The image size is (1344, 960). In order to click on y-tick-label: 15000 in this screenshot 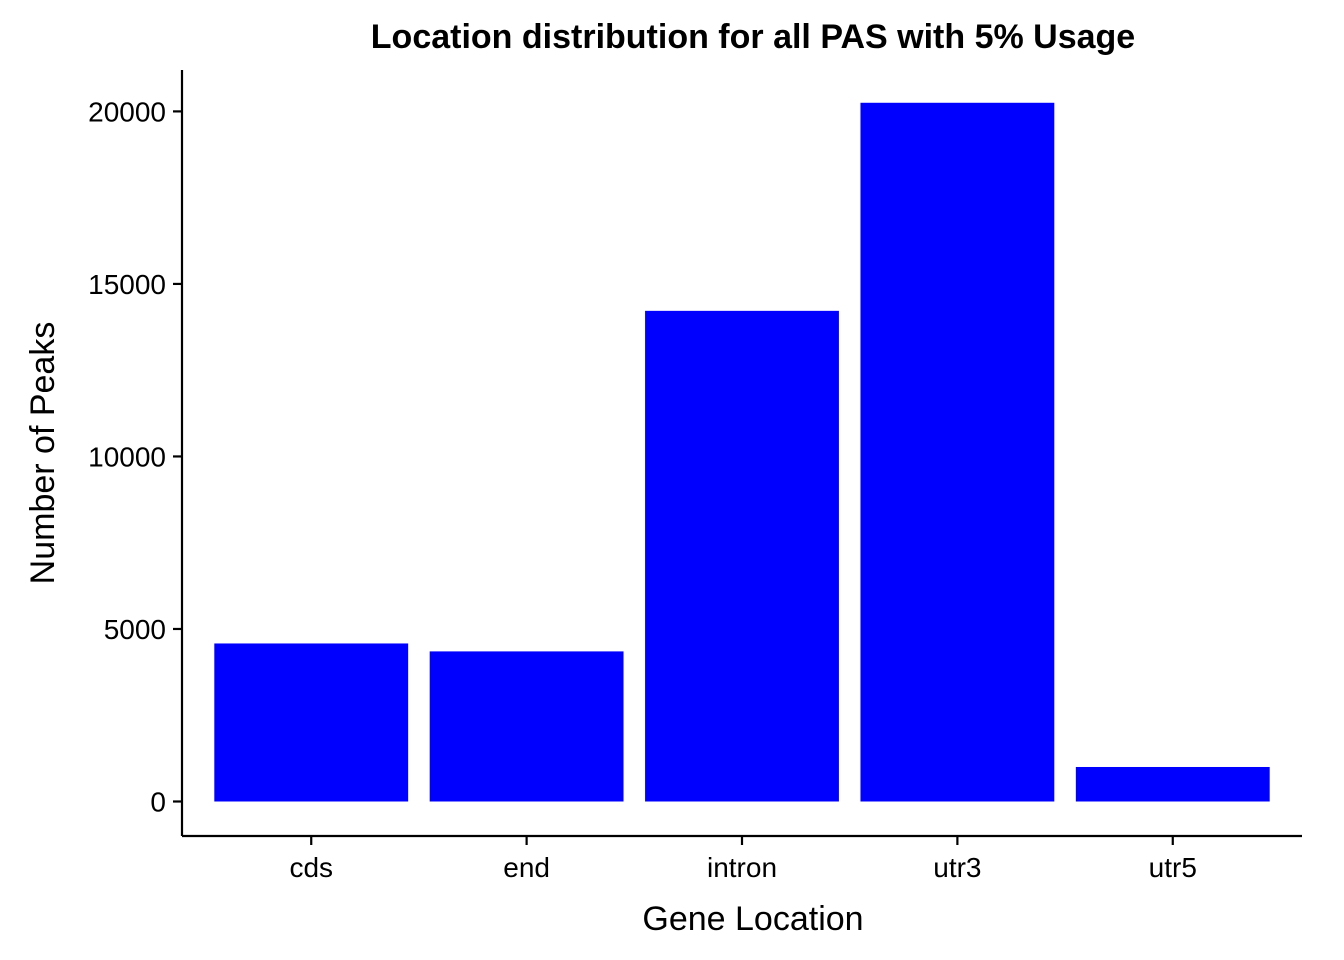, I will do `click(127, 284)`.